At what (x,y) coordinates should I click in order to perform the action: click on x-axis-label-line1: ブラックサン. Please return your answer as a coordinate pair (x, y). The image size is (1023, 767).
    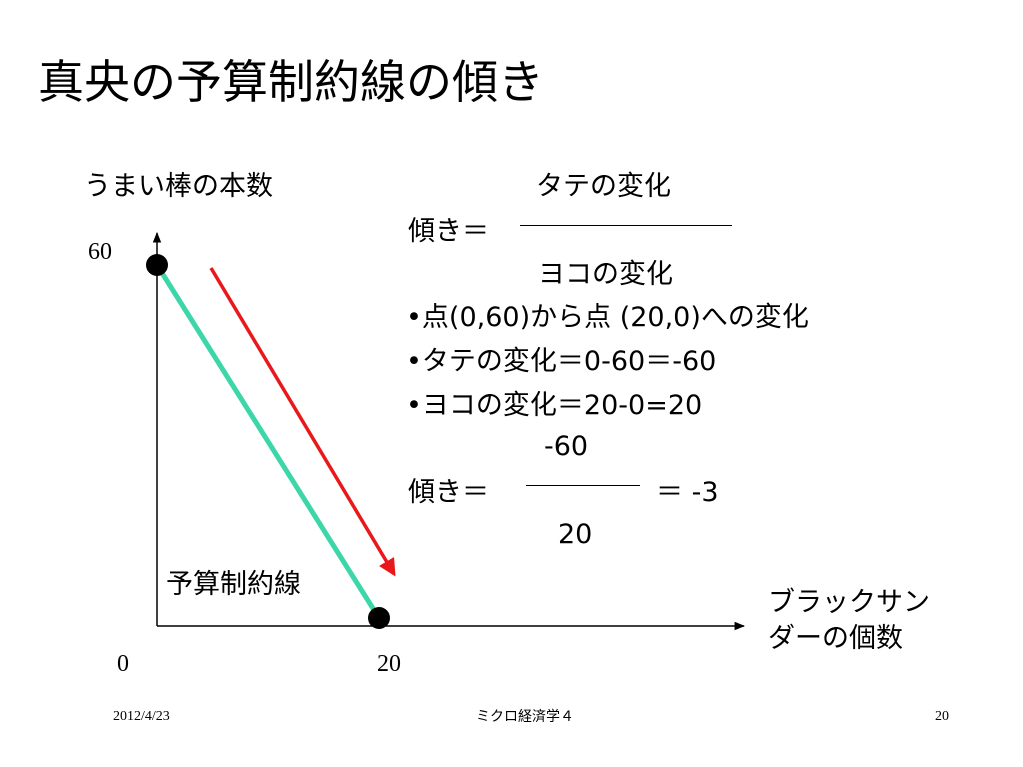
    Looking at the image, I should click on (849, 602).